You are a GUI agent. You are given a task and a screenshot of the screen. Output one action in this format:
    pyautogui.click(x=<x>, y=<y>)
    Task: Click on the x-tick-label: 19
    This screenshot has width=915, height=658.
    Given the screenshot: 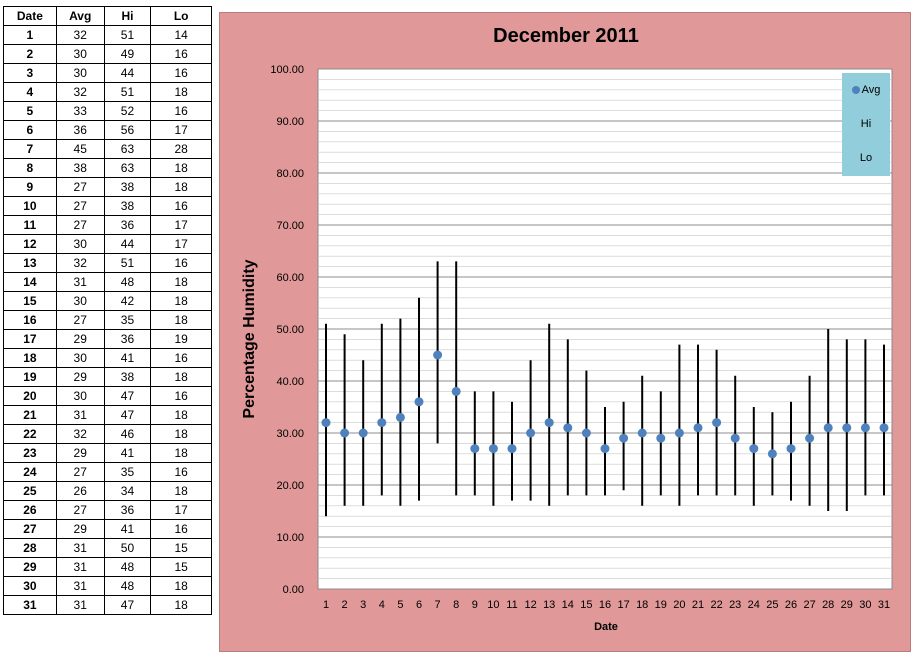 What is the action you would take?
    pyautogui.click(x=661, y=605)
    